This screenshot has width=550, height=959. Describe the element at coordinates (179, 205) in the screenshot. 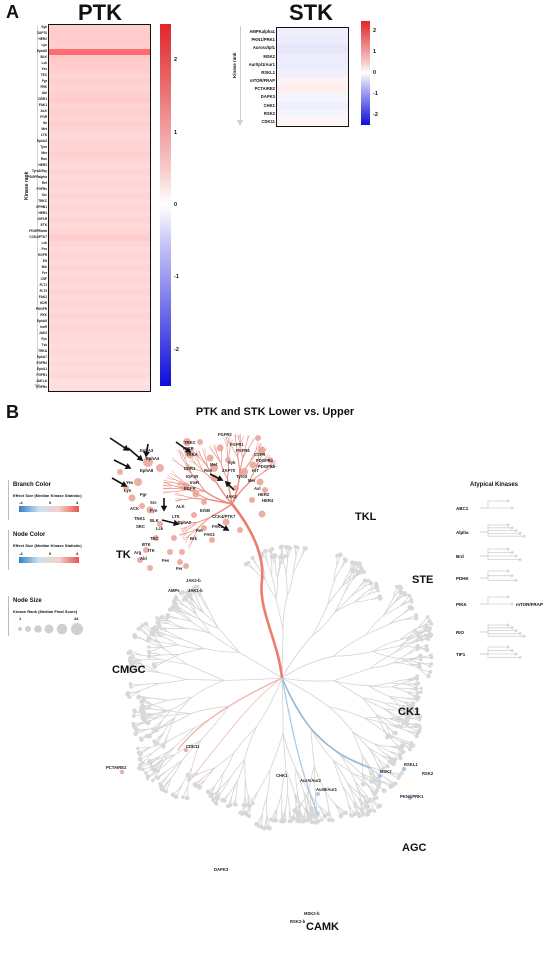

I see `ptk-scale-ticks: 2 1 0 -1 -2` at that location.